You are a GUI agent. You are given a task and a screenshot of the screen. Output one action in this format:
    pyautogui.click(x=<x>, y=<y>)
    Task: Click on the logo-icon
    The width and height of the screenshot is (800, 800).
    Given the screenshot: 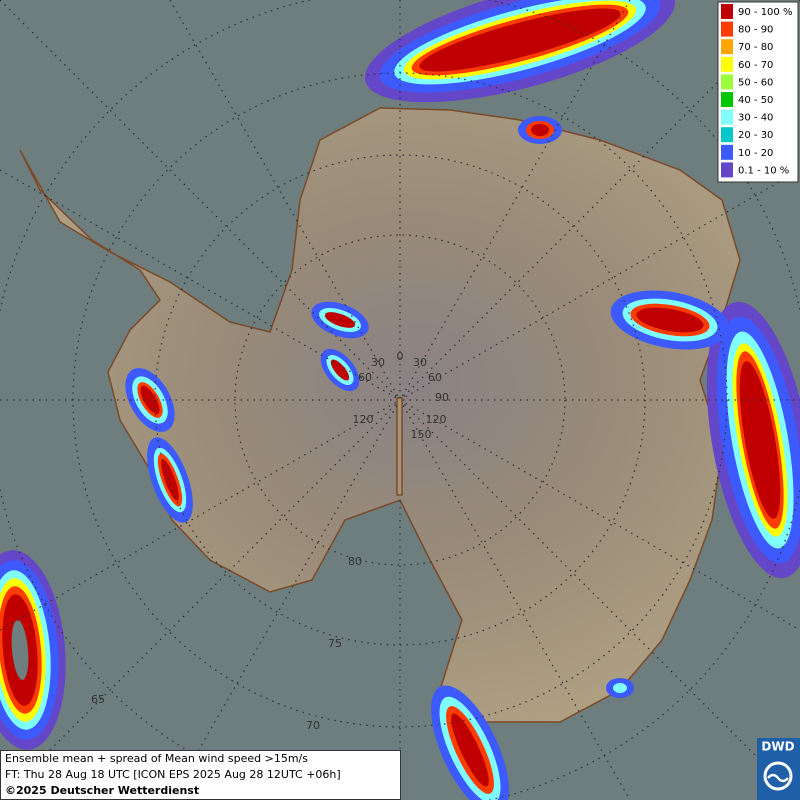 What is the action you would take?
    pyautogui.click(x=778, y=776)
    